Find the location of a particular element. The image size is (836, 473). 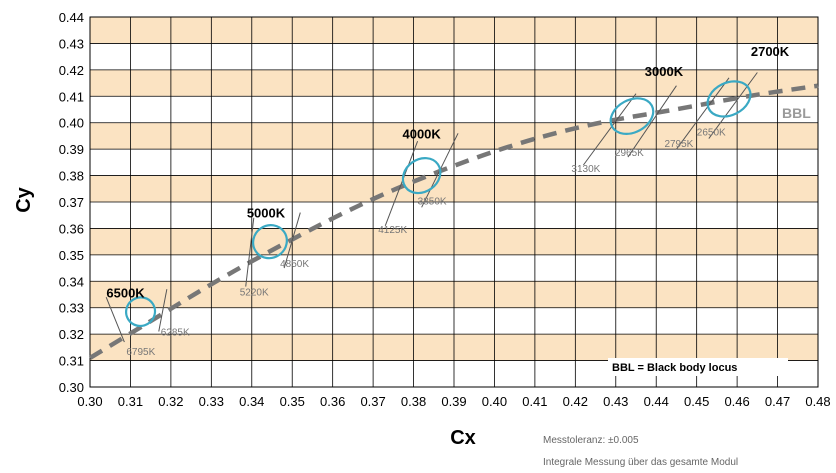

y-tick-label: 0.37 is located at coordinates (71, 202).